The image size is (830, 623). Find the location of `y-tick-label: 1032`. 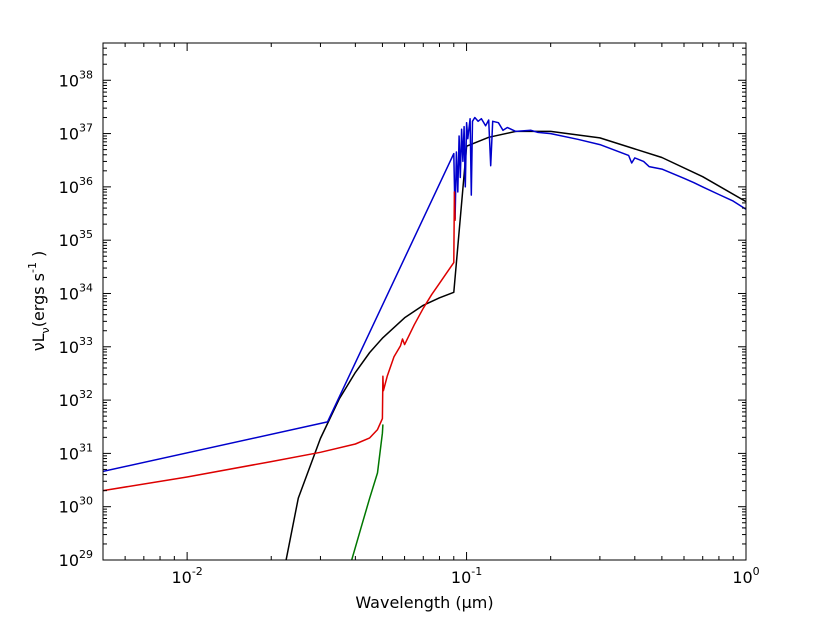

y-tick-label: 1032 is located at coordinates (76, 399).